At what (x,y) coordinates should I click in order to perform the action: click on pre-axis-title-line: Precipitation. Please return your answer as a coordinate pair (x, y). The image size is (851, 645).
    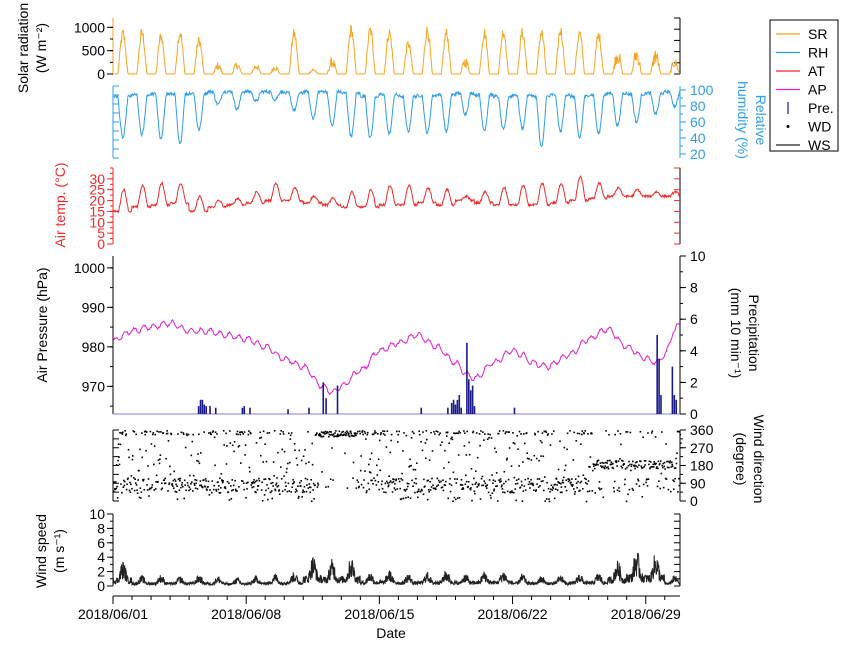
    Looking at the image, I should click on (754, 332).